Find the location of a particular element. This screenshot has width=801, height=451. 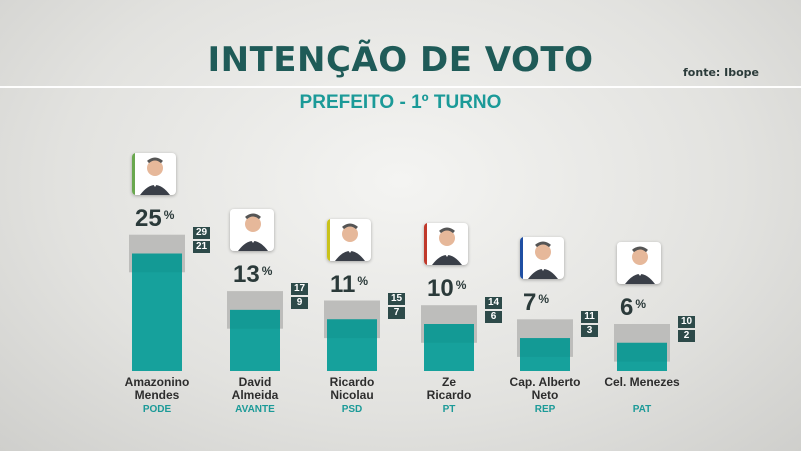

margin-lower-label: 6 is located at coordinates (493, 317).